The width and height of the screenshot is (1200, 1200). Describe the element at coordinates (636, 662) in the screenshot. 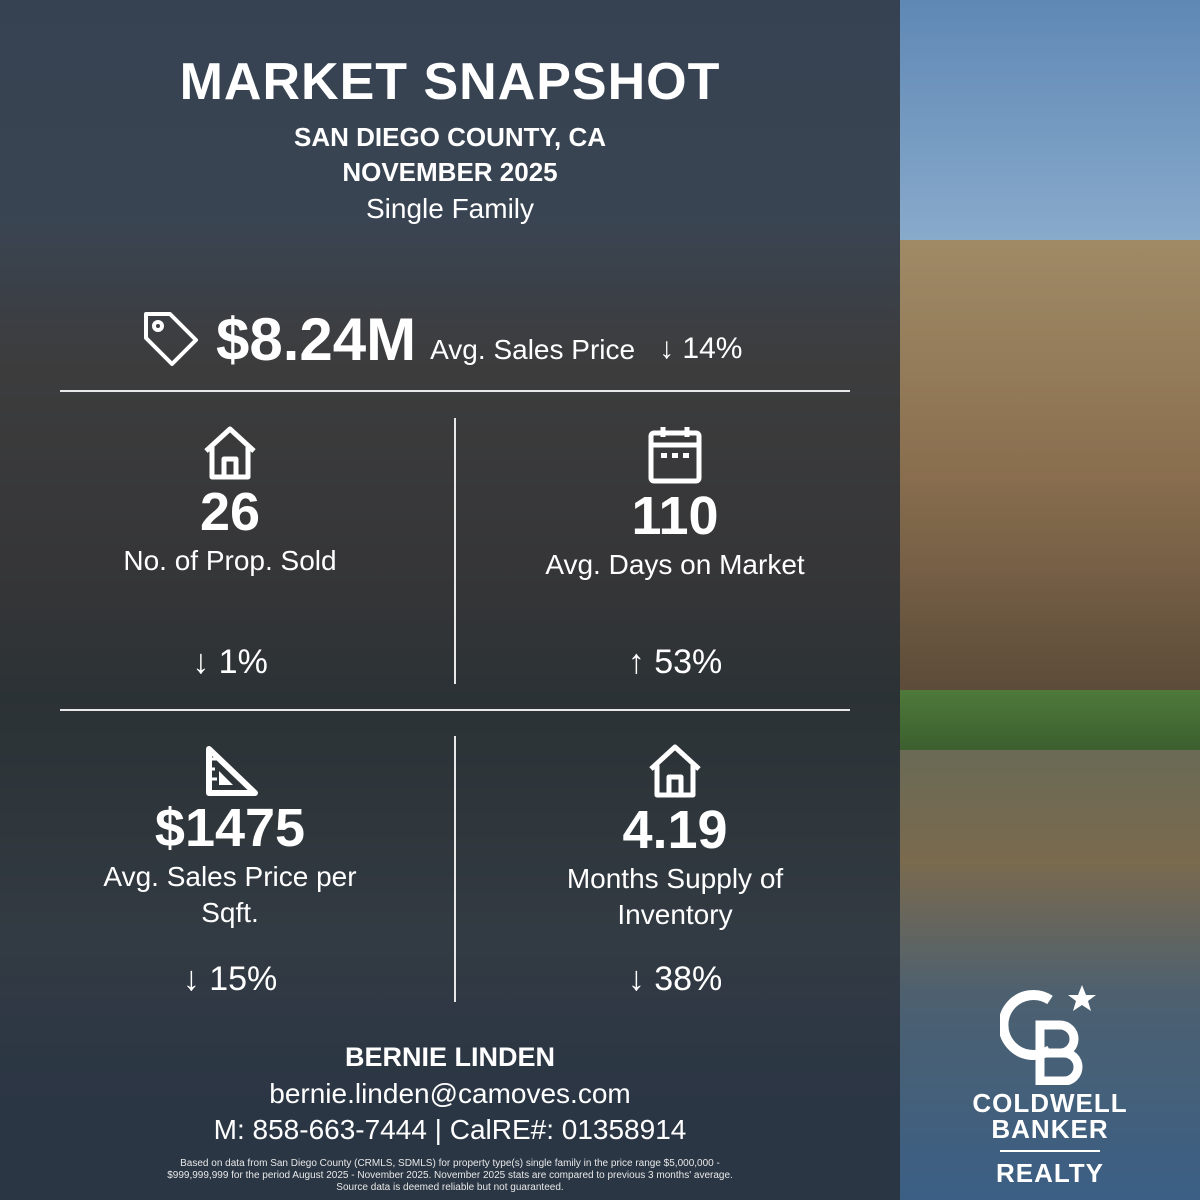

I see `arrow-up-icon: ↑` at that location.